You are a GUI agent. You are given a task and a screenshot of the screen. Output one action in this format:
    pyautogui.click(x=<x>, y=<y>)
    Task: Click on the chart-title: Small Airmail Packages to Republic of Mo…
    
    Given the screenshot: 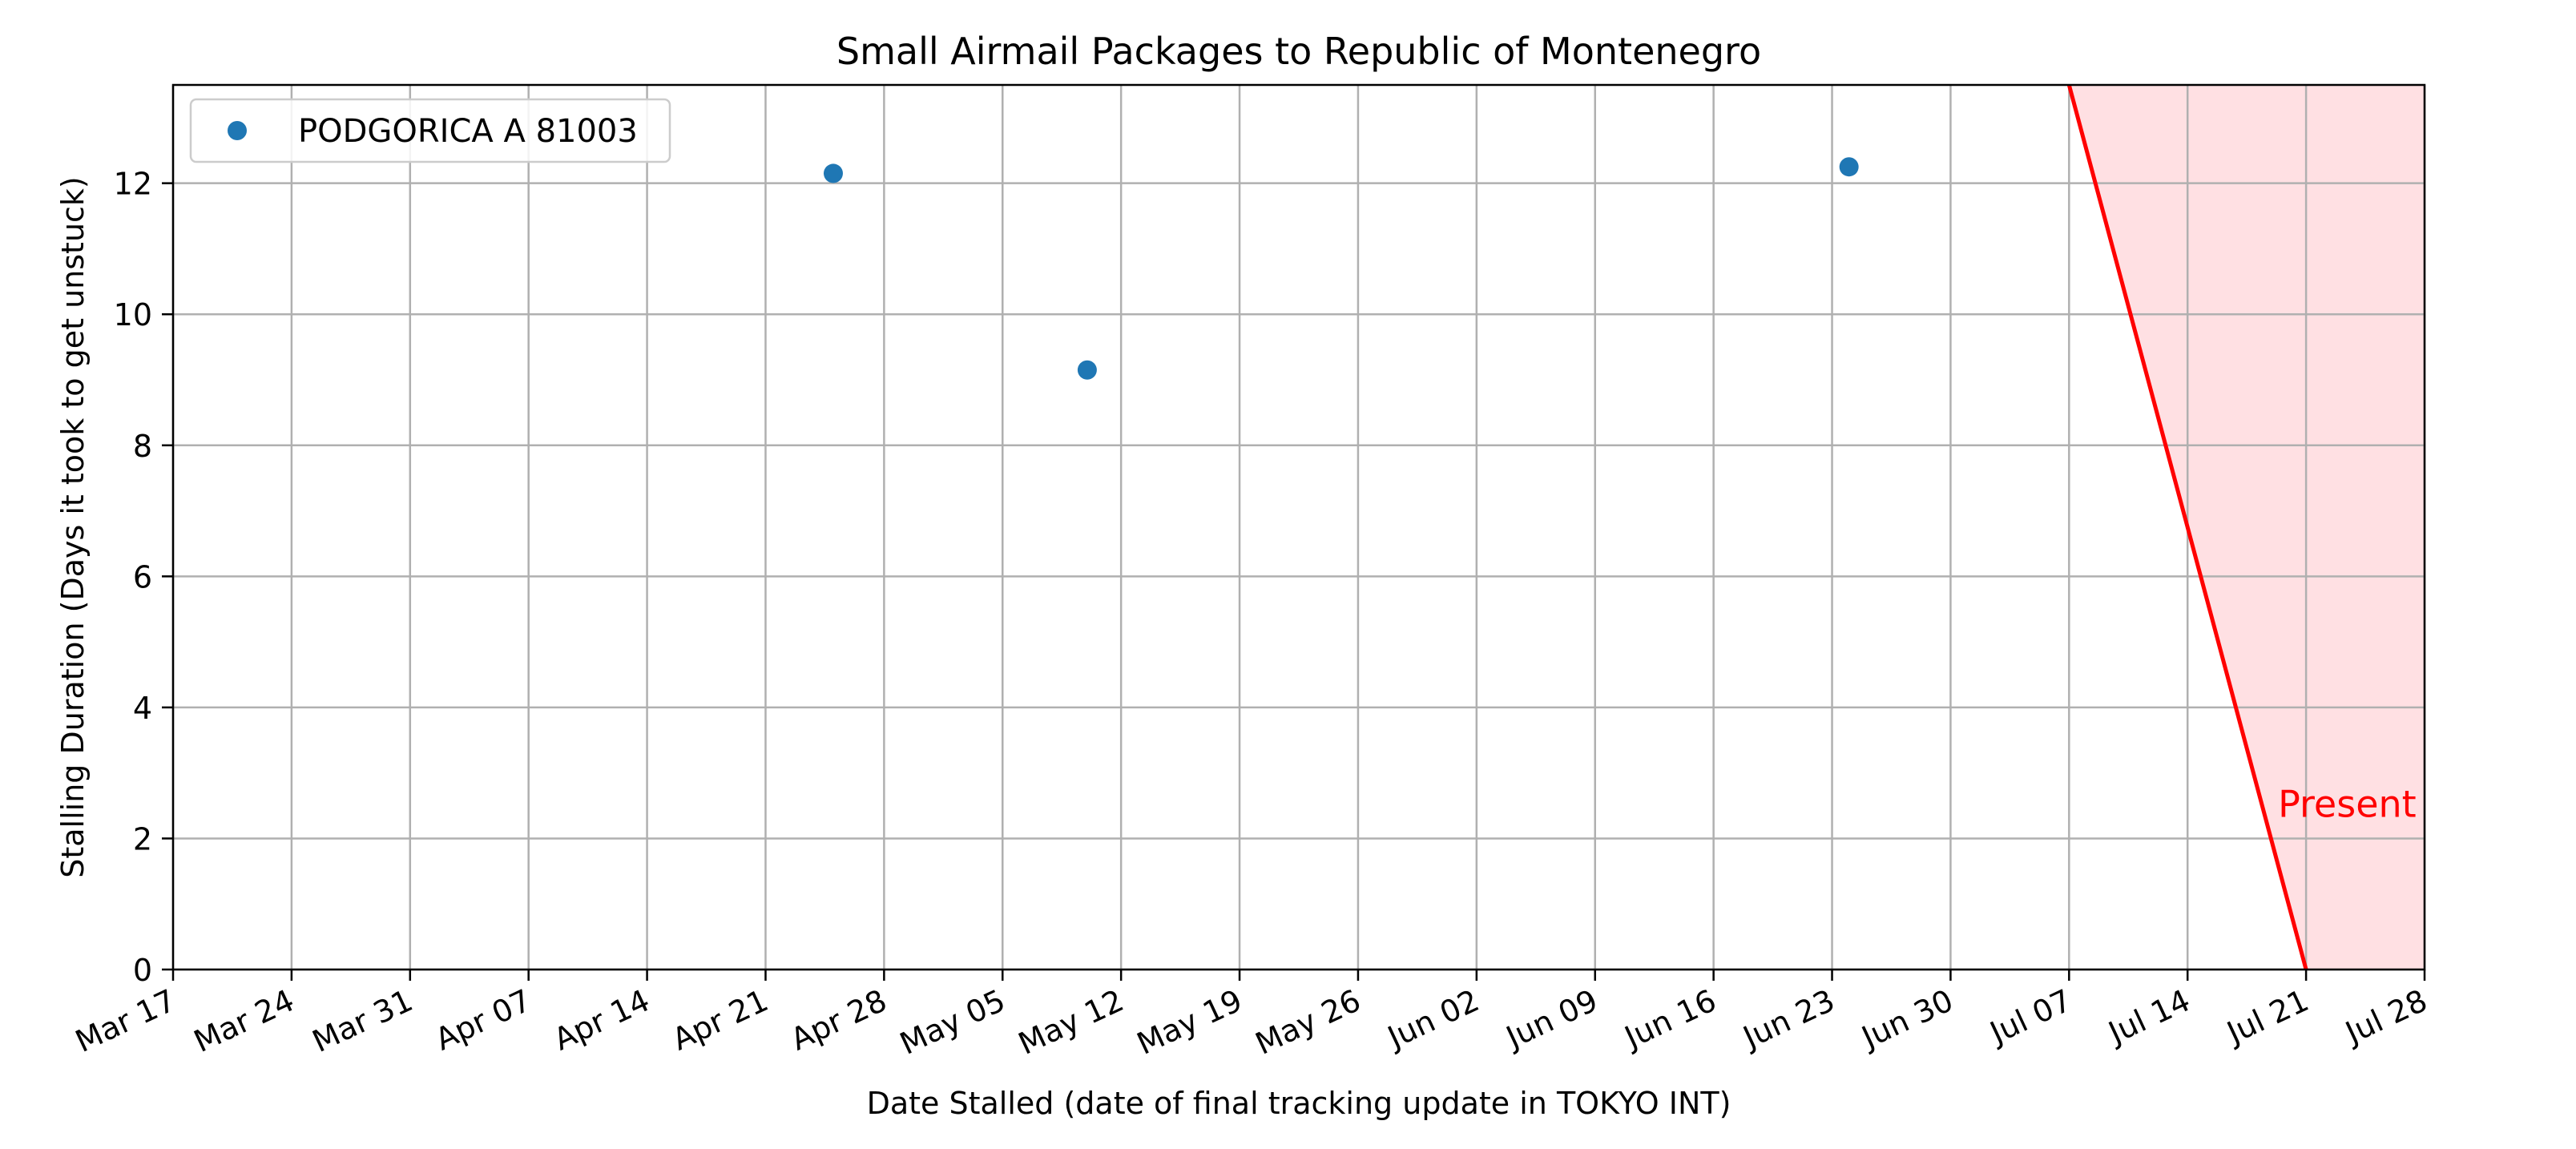 What is the action you would take?
    pyautogui.click(x=1298, y=51)
    